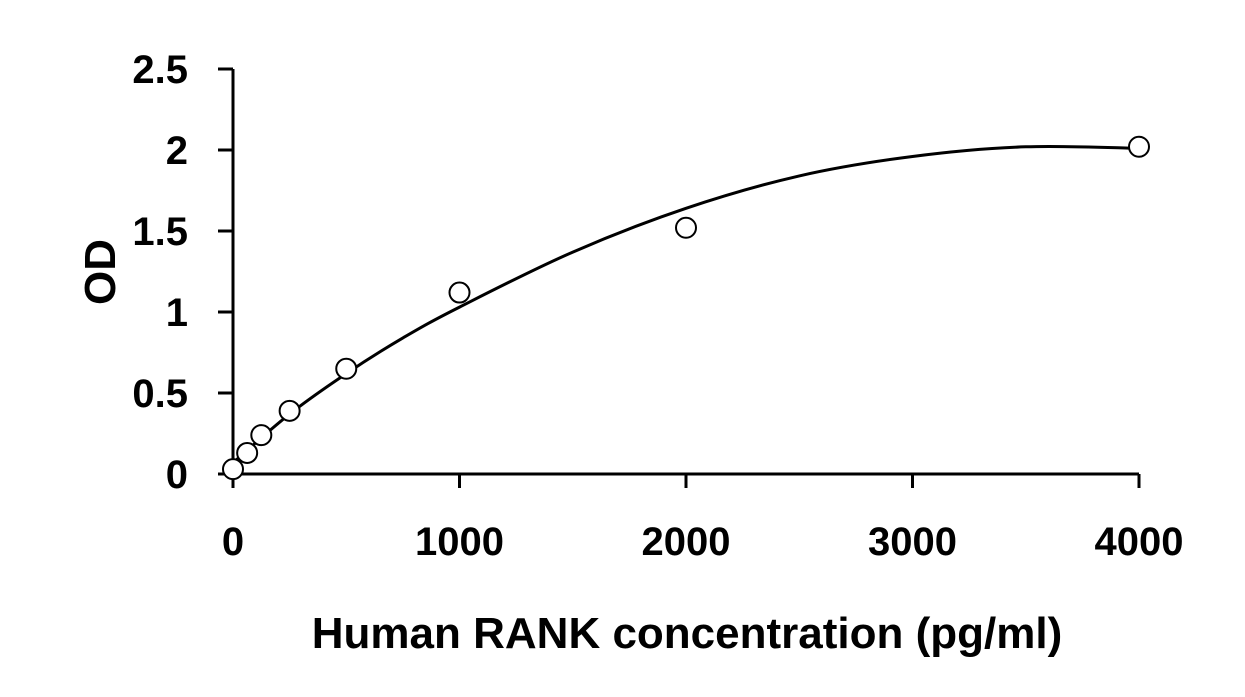  I want to click on x-tick-label: 3000, so click(912, 542).